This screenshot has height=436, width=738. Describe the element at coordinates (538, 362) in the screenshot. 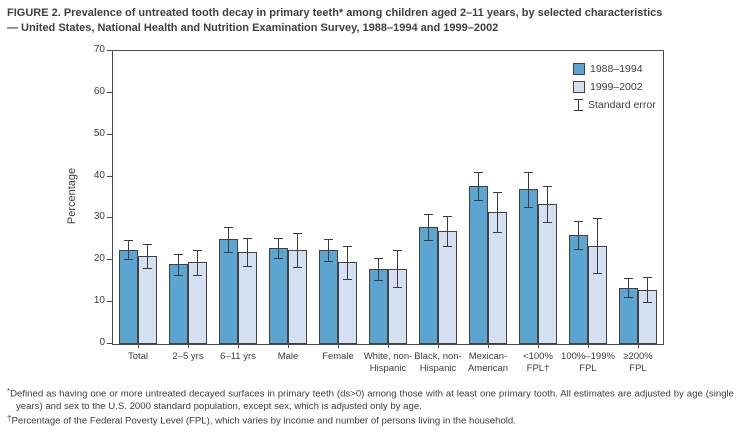

I see `x-category-label: <100% FPL†` at that location.